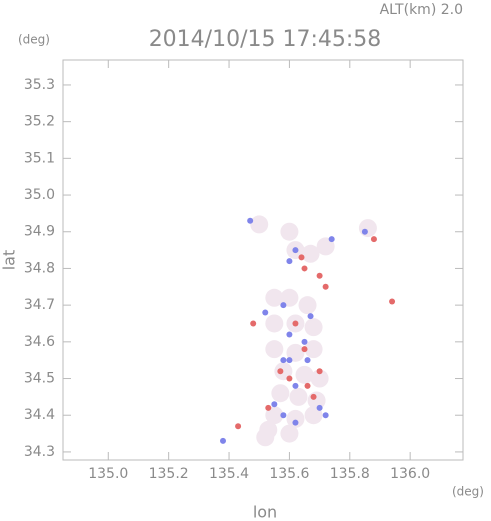 The width and height of the screenshot is (491, 521). I want to click on altitude-label: ALT(km) 2.0, so click(421, 10).